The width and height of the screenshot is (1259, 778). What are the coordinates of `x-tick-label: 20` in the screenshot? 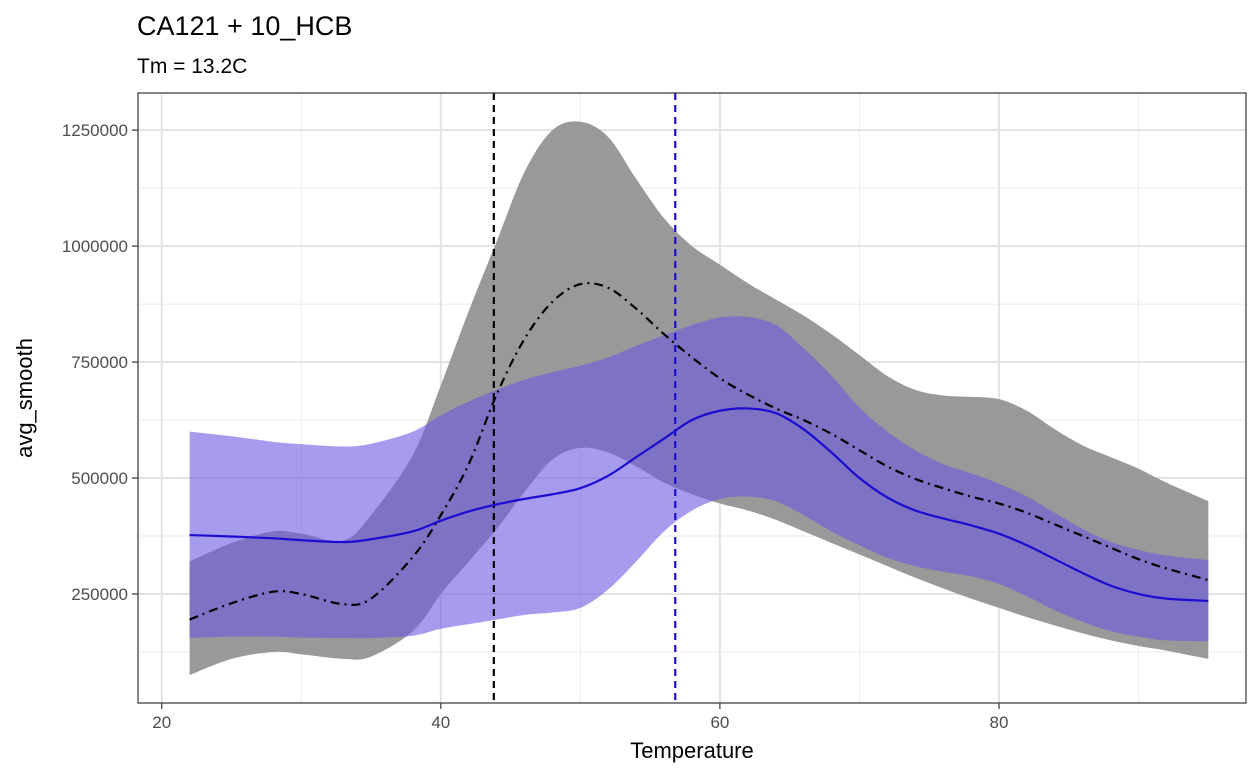 It's located at (161, 722).